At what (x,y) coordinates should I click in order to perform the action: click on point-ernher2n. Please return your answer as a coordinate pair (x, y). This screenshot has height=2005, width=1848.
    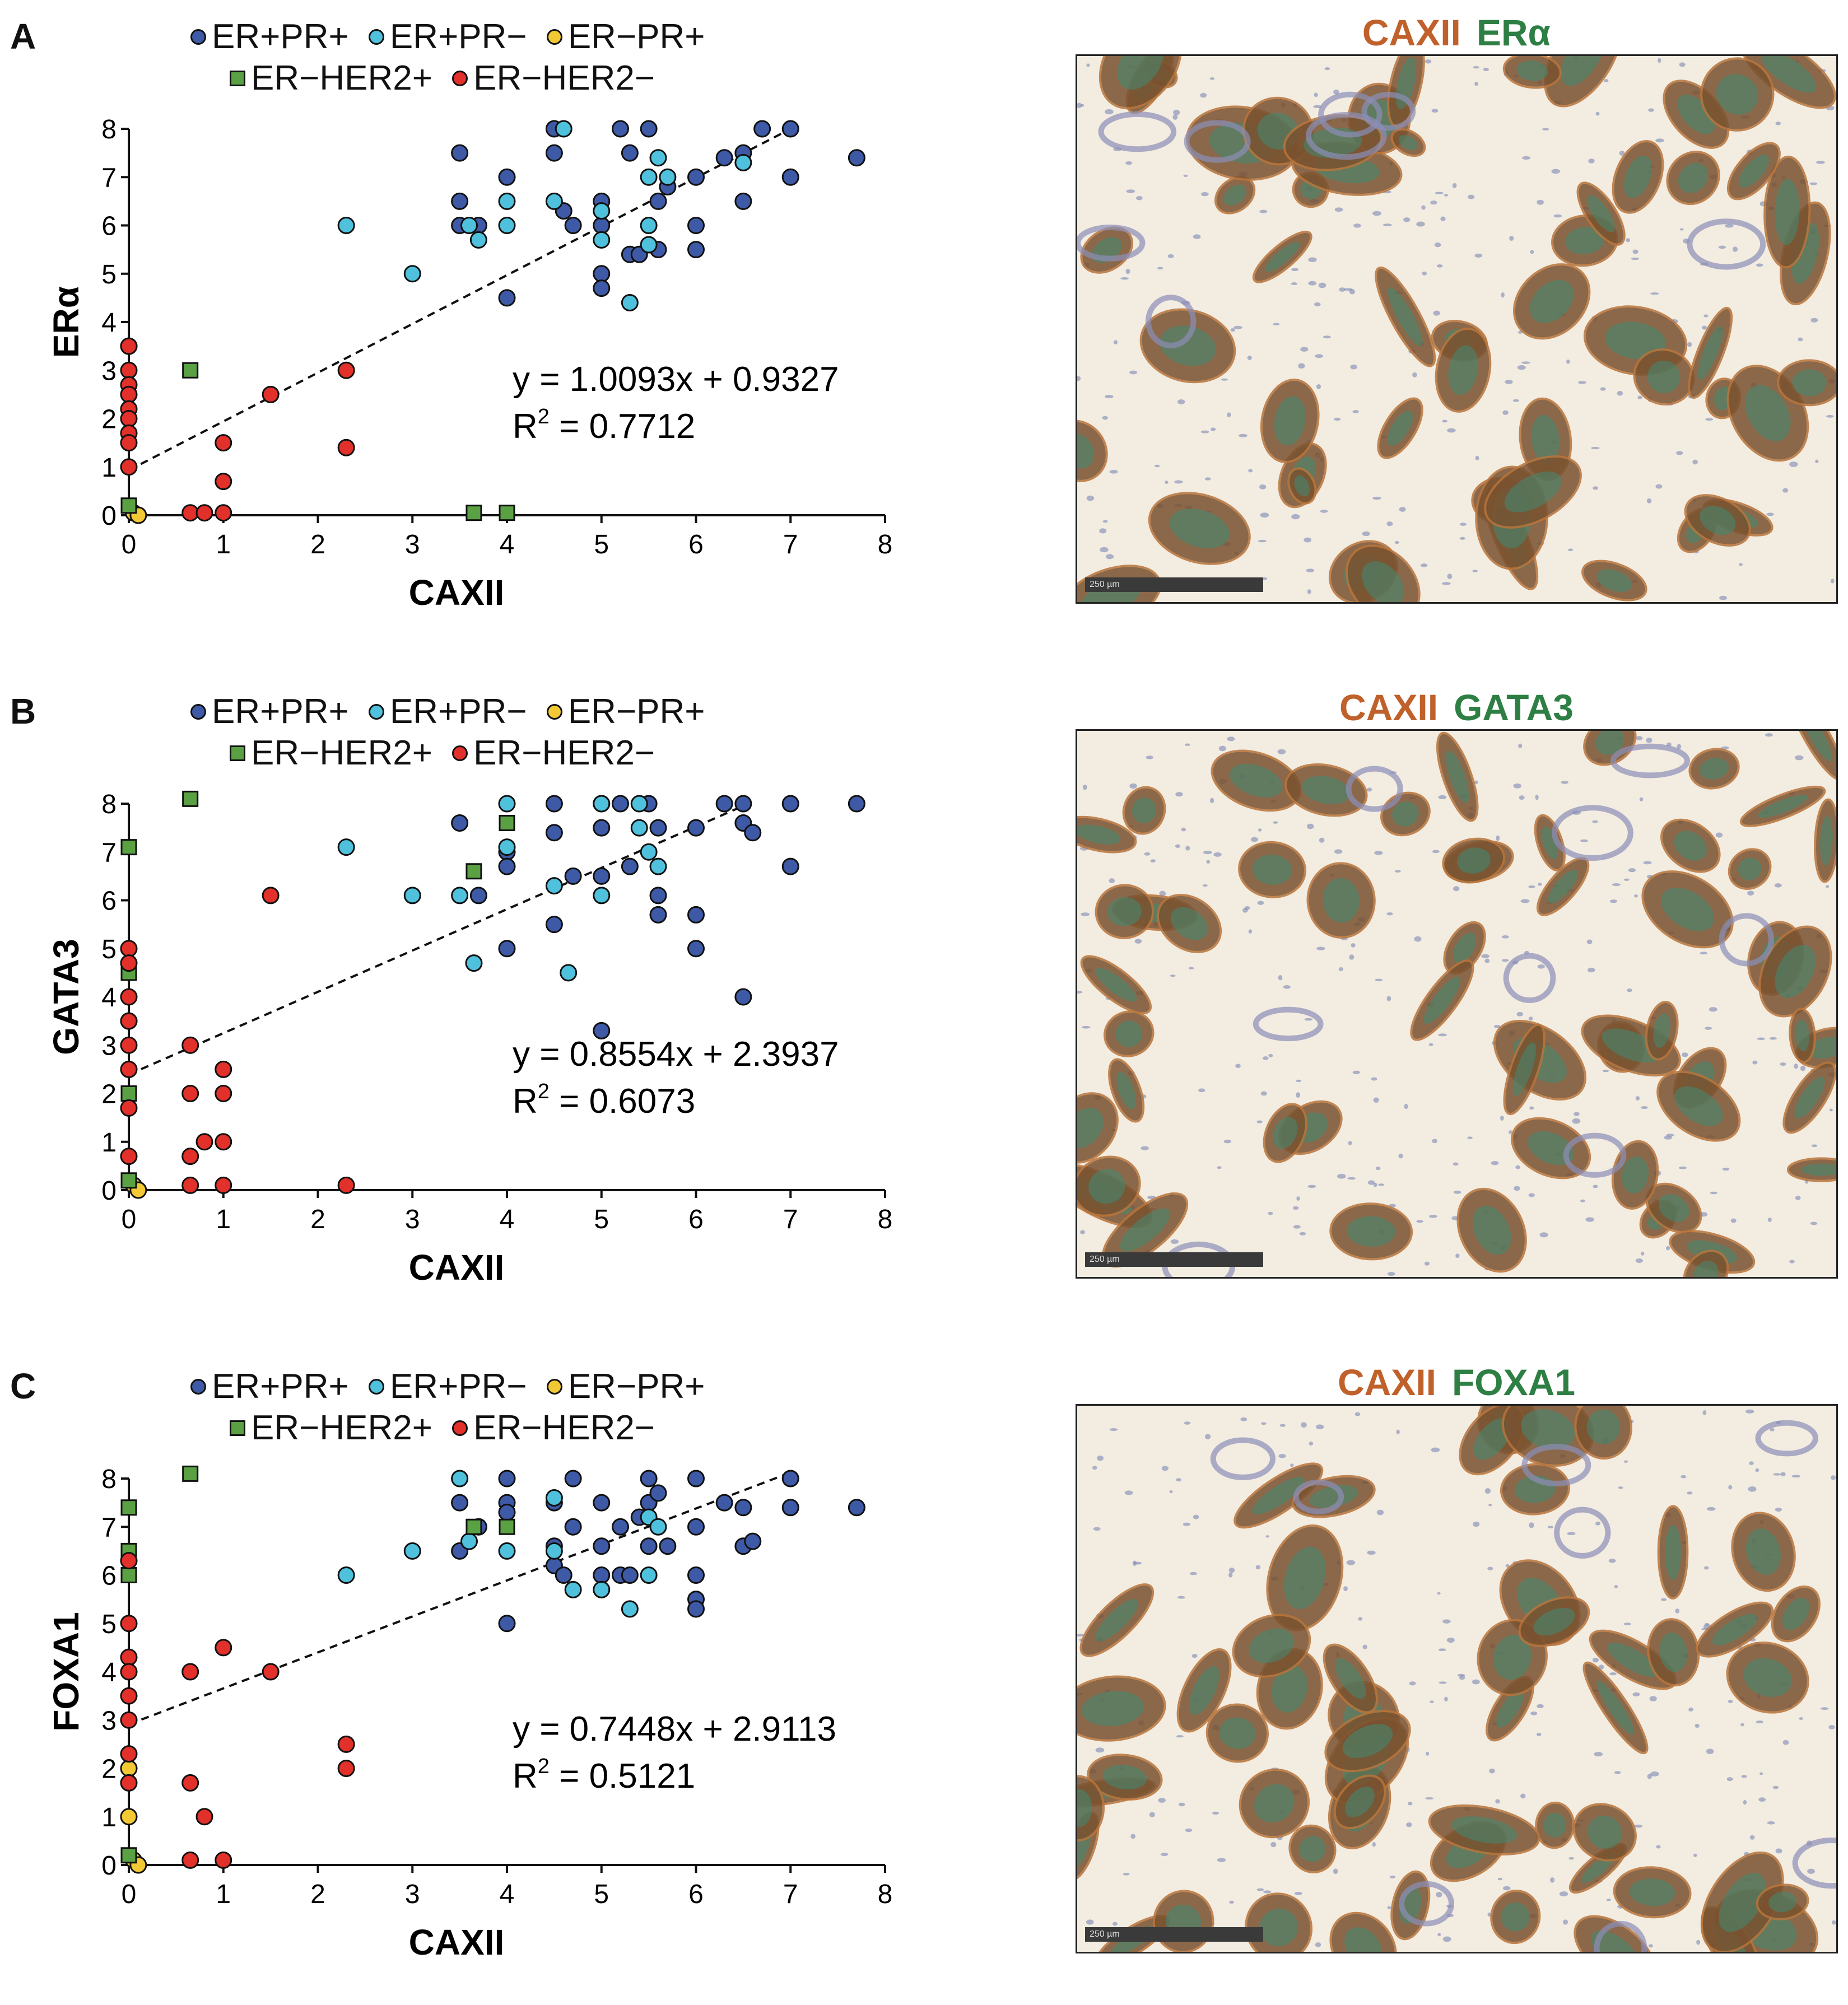
    Looking at the image, I should click on (129, 1672).